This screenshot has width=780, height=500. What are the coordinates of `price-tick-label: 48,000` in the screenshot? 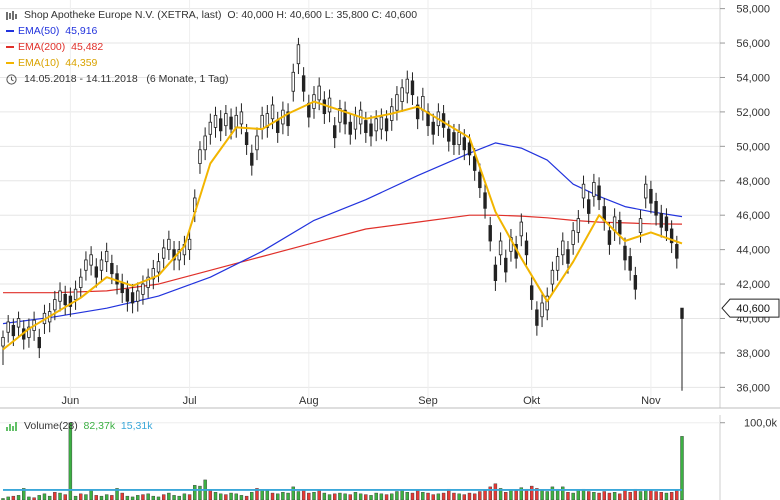 It's located at (753, 182).